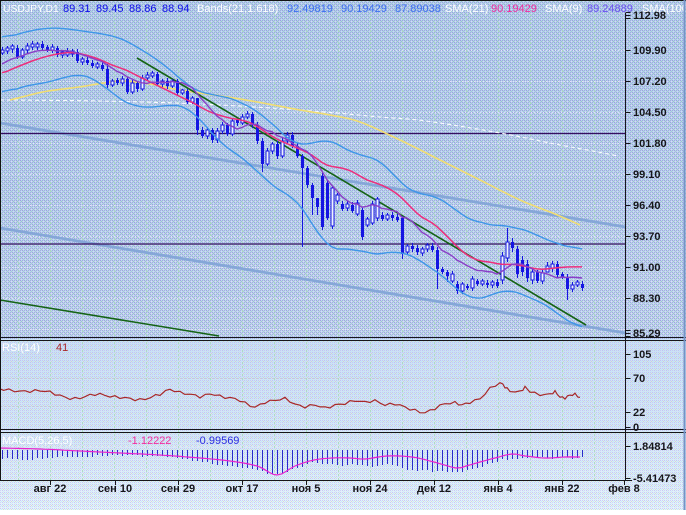  Describe the element at coordinates (50, 489) in the screenshot. I see `svg-text: авг 22` at that location.